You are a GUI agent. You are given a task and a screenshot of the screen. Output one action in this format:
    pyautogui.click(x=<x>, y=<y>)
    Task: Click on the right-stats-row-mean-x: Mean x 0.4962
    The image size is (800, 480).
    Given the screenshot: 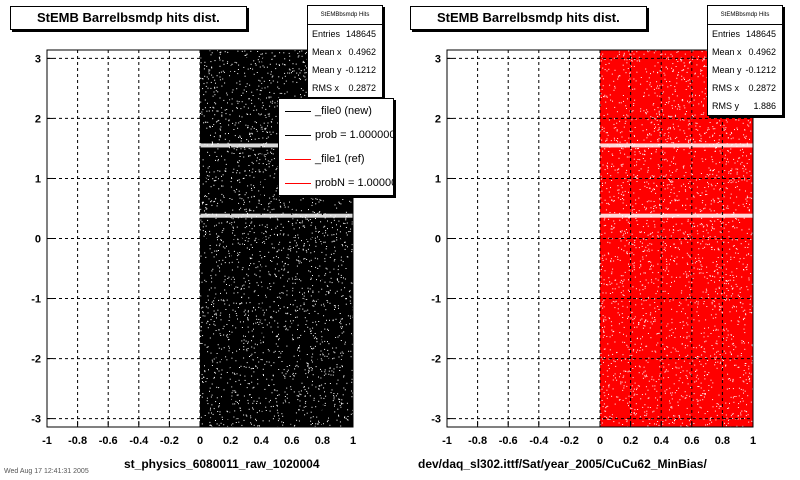 What is the action you would take?
    pyautogui.click(x=745, y=52)
    